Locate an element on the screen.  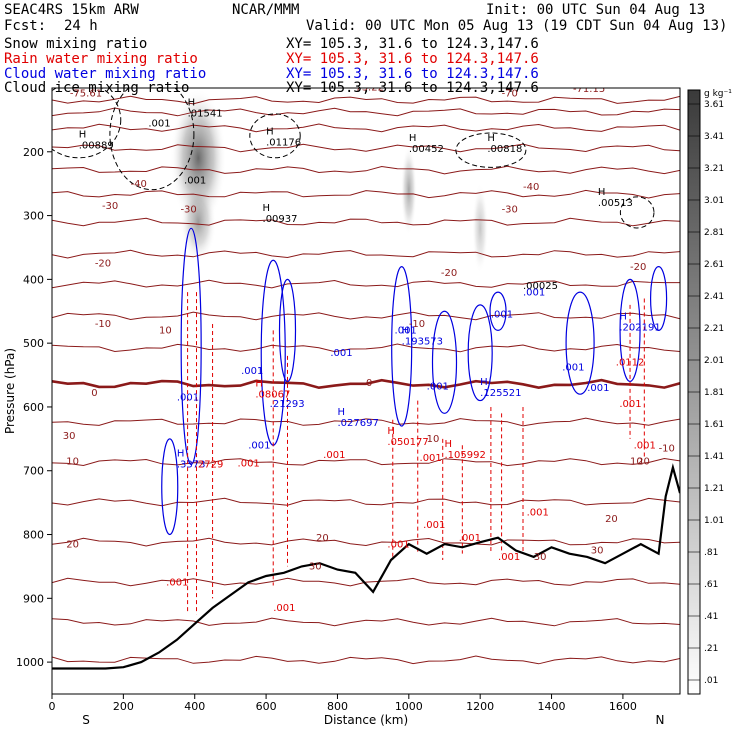
temperature-contour-label: 0 is located at coordinates (94, 393).